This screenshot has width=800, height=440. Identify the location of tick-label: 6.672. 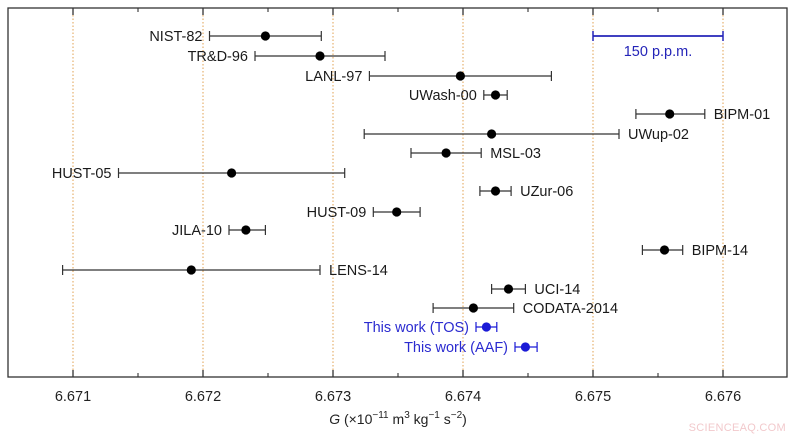
(203, 397).